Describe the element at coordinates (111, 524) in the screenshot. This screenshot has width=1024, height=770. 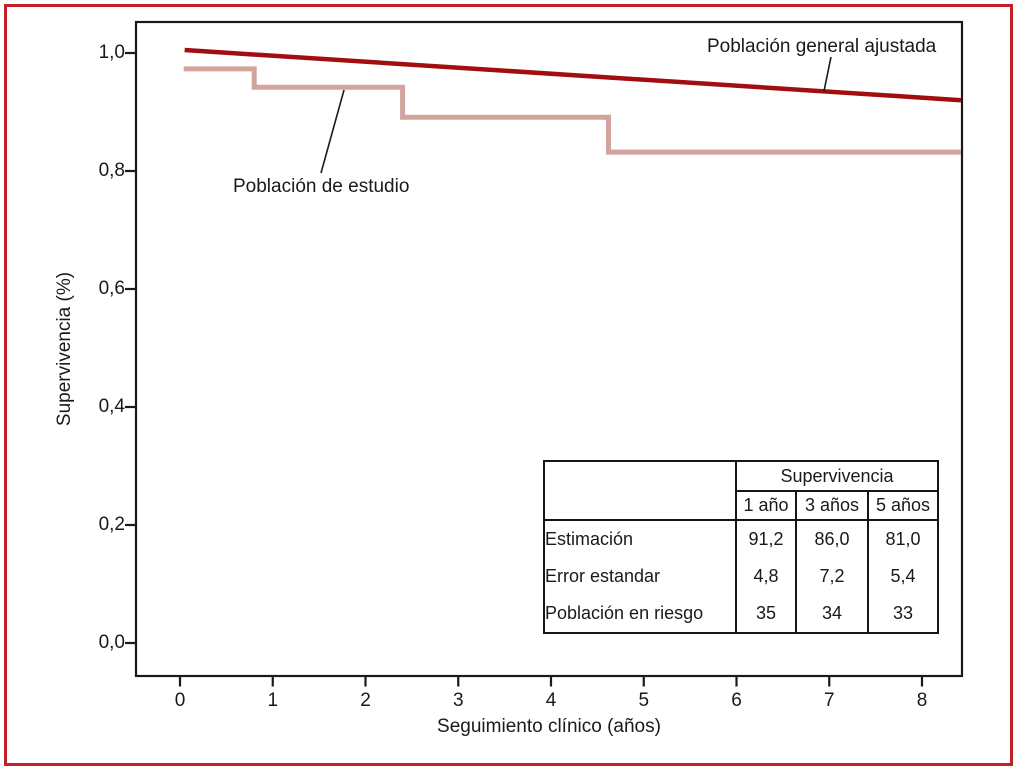
I see `y-tick-label: 0,2` at that location.